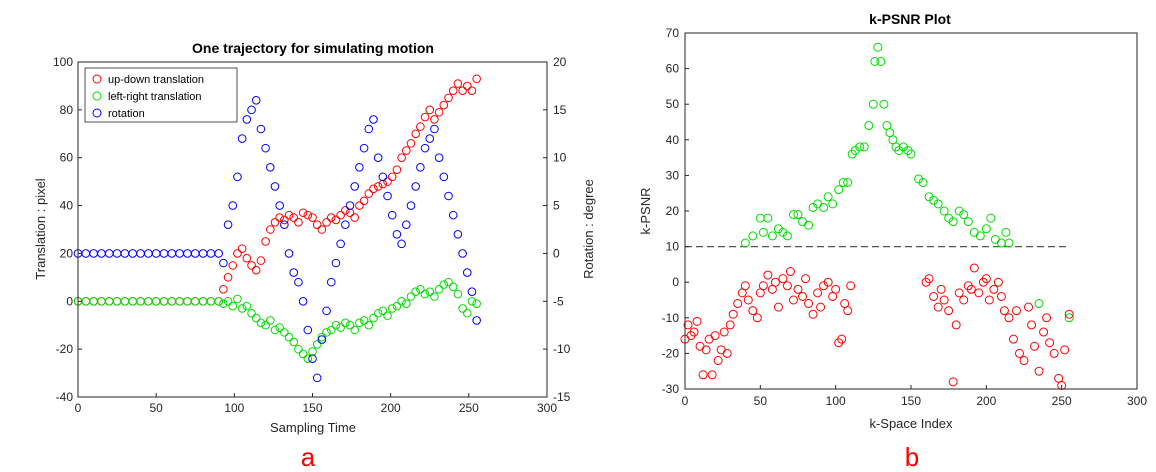 Image resolution: width=1156 pixels, height=472 pixels. Describe the element at coordinates (63, 62) in the screenshot. I see `a-ytick-label: 100` at that location.